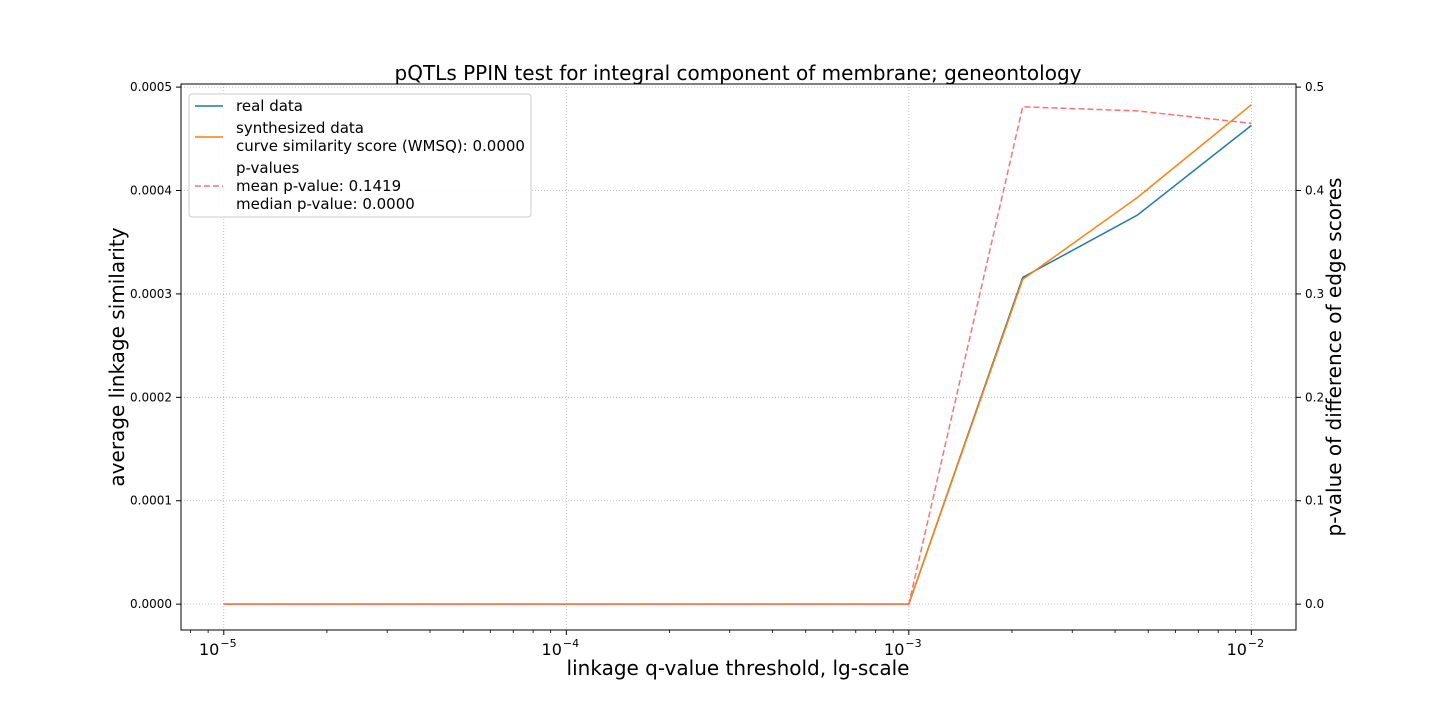  What do you see at coordinates (360, 155) in the screenshot?
I see `legend-frame` at bounding box center [360, 155].